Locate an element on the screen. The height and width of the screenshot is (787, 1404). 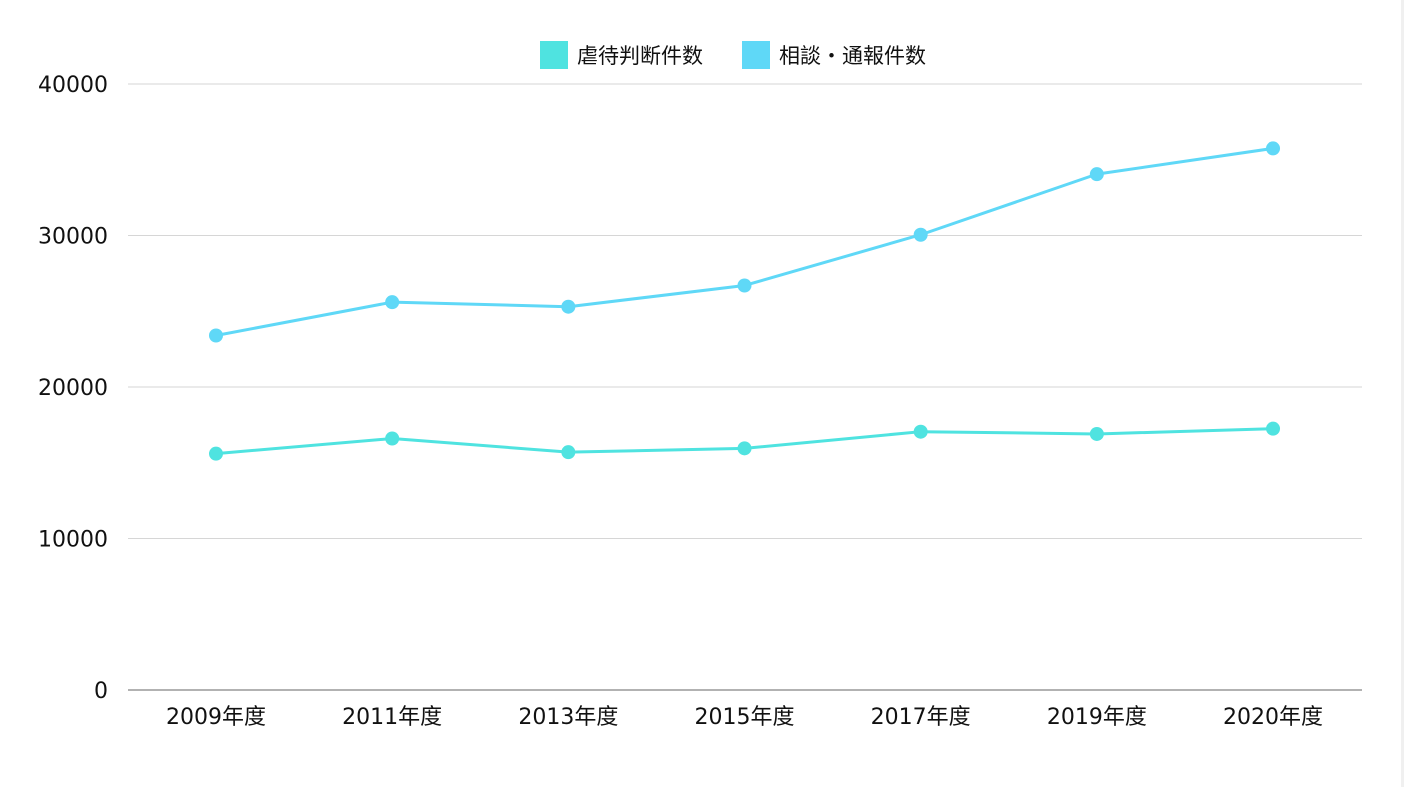
x-tick-label: 2017年度 is located at coordinates (921, 717).